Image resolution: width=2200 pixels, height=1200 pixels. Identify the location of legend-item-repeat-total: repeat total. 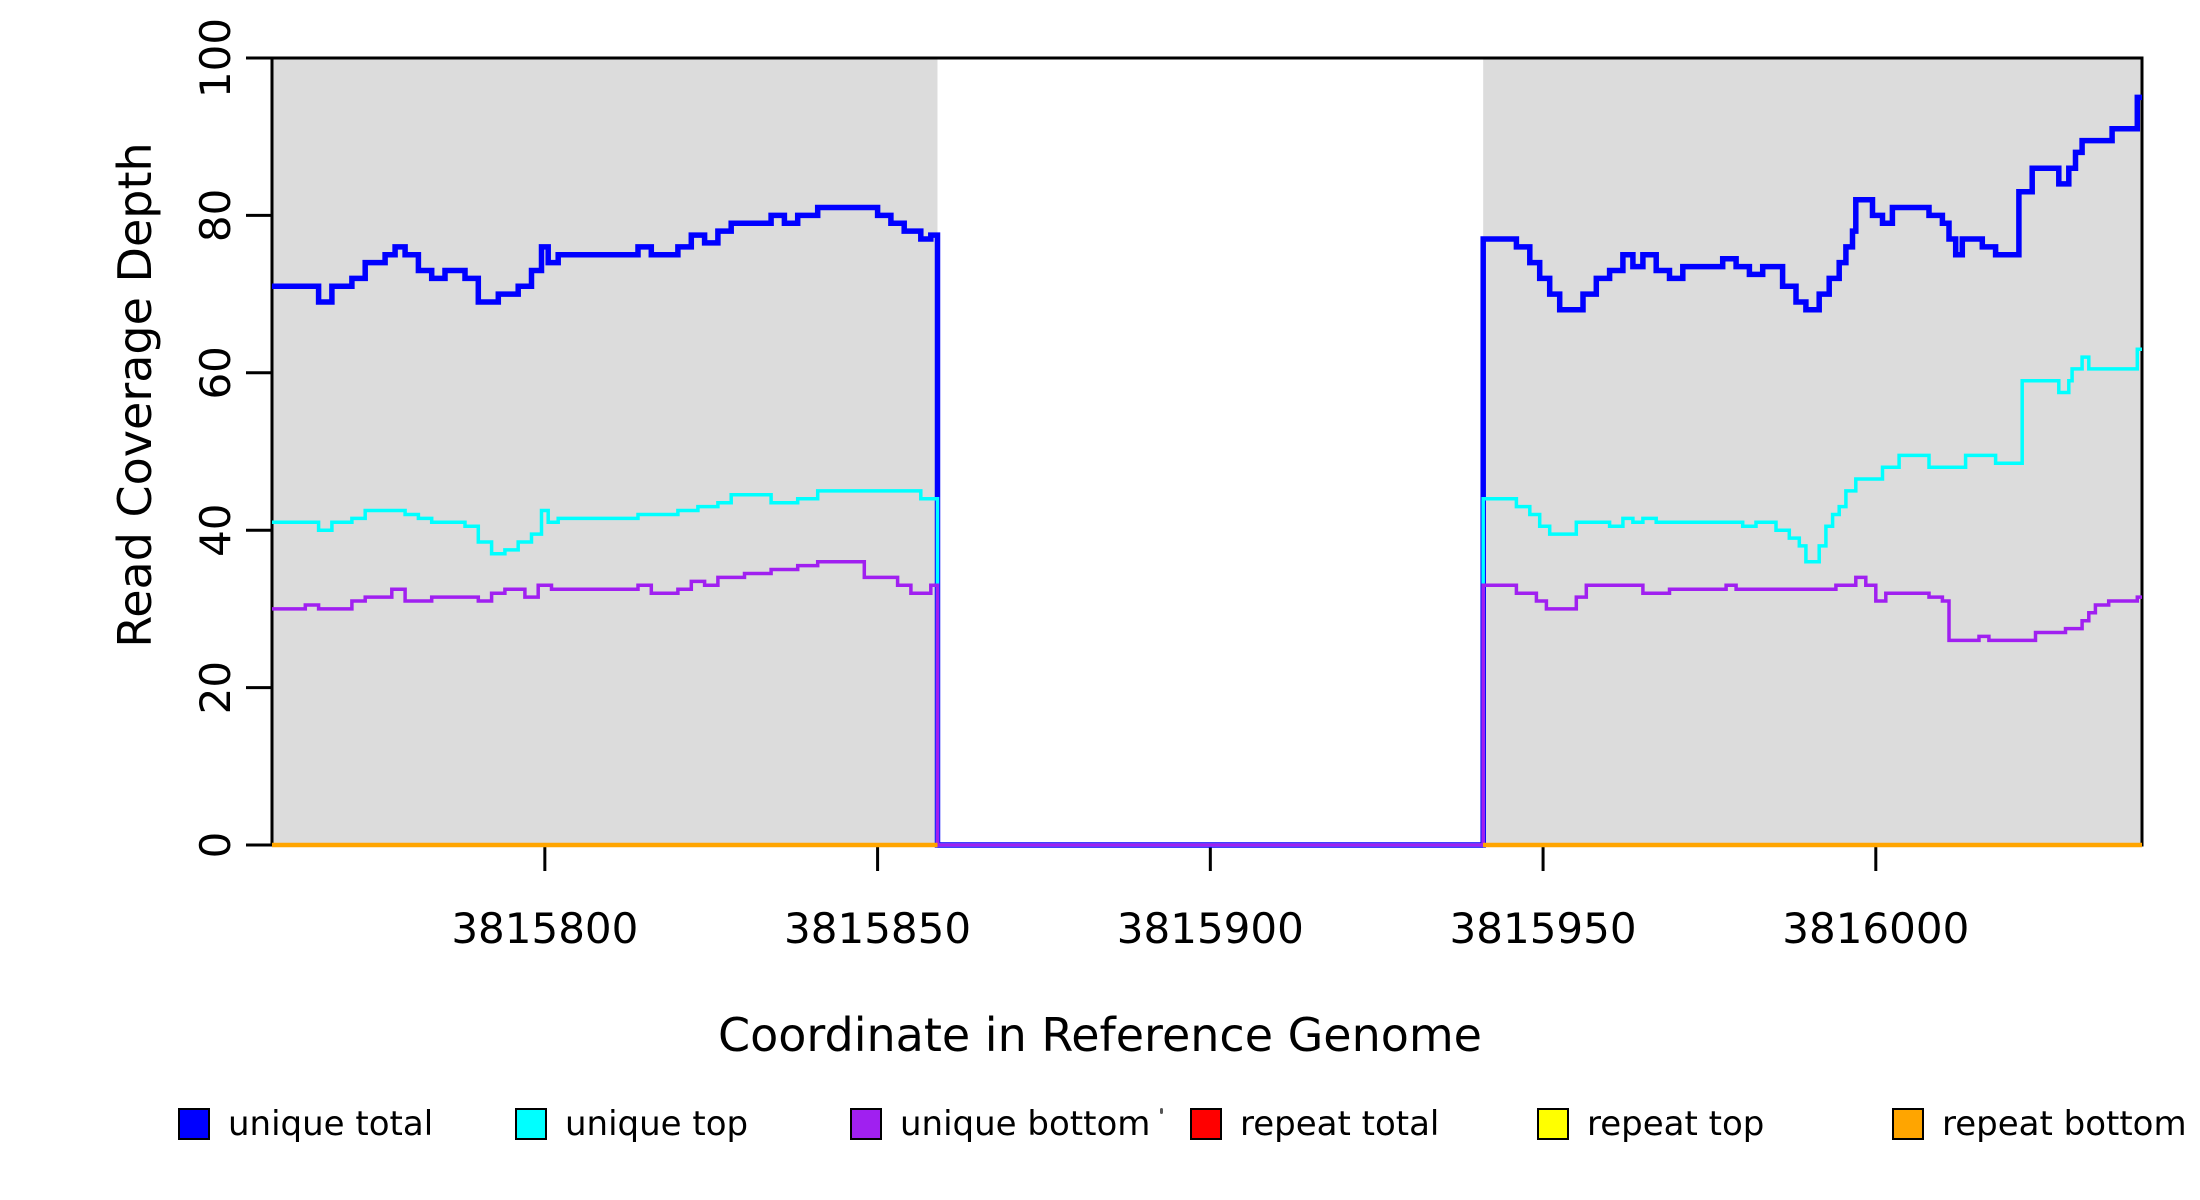
(1314, 1124).